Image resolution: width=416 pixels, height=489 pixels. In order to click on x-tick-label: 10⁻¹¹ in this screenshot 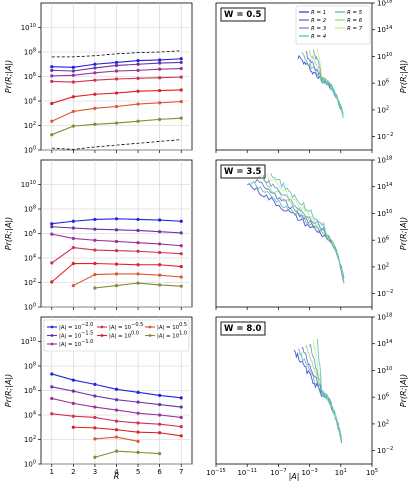, I will do `click(246, 472)`.